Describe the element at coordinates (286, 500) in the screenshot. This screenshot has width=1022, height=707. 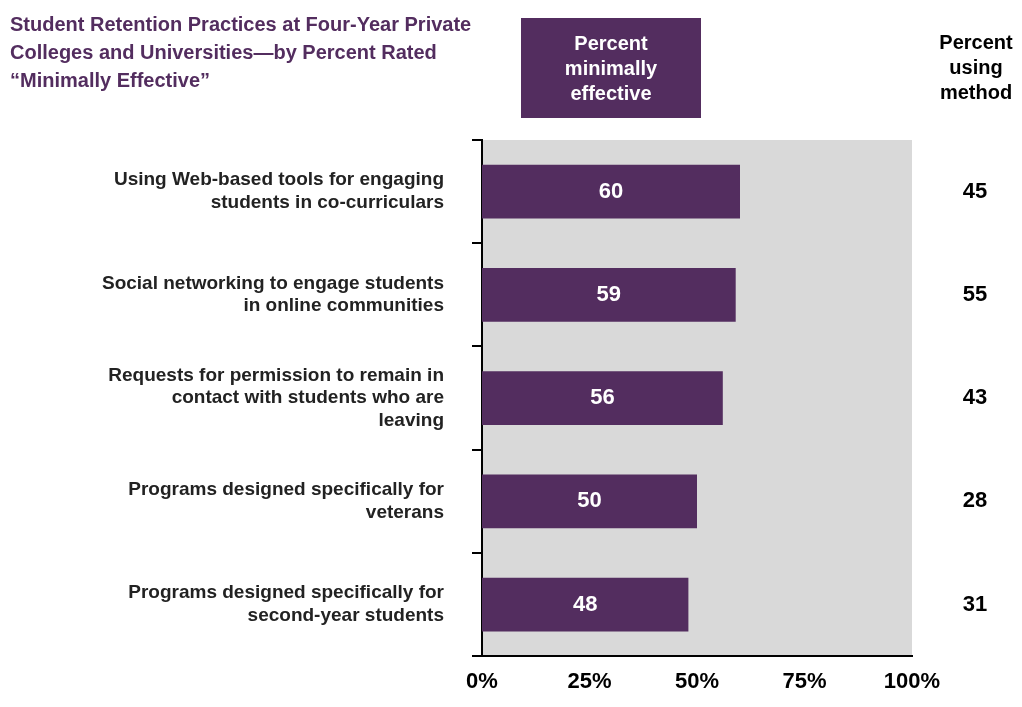
I see `y-tick-label: Programs designed specifically for veterans` at that location.